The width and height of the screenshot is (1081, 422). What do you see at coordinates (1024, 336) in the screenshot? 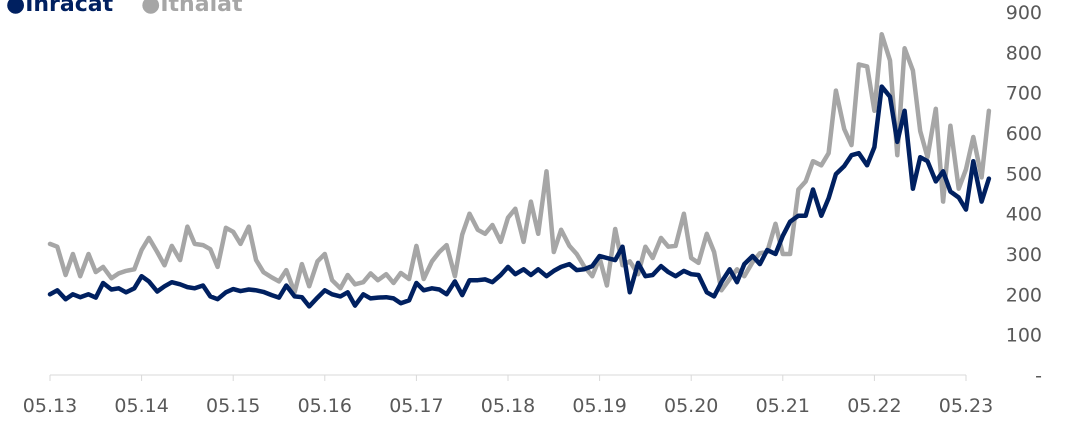
I see `y-tick-label: 100` at bounding box center [1024, 336].